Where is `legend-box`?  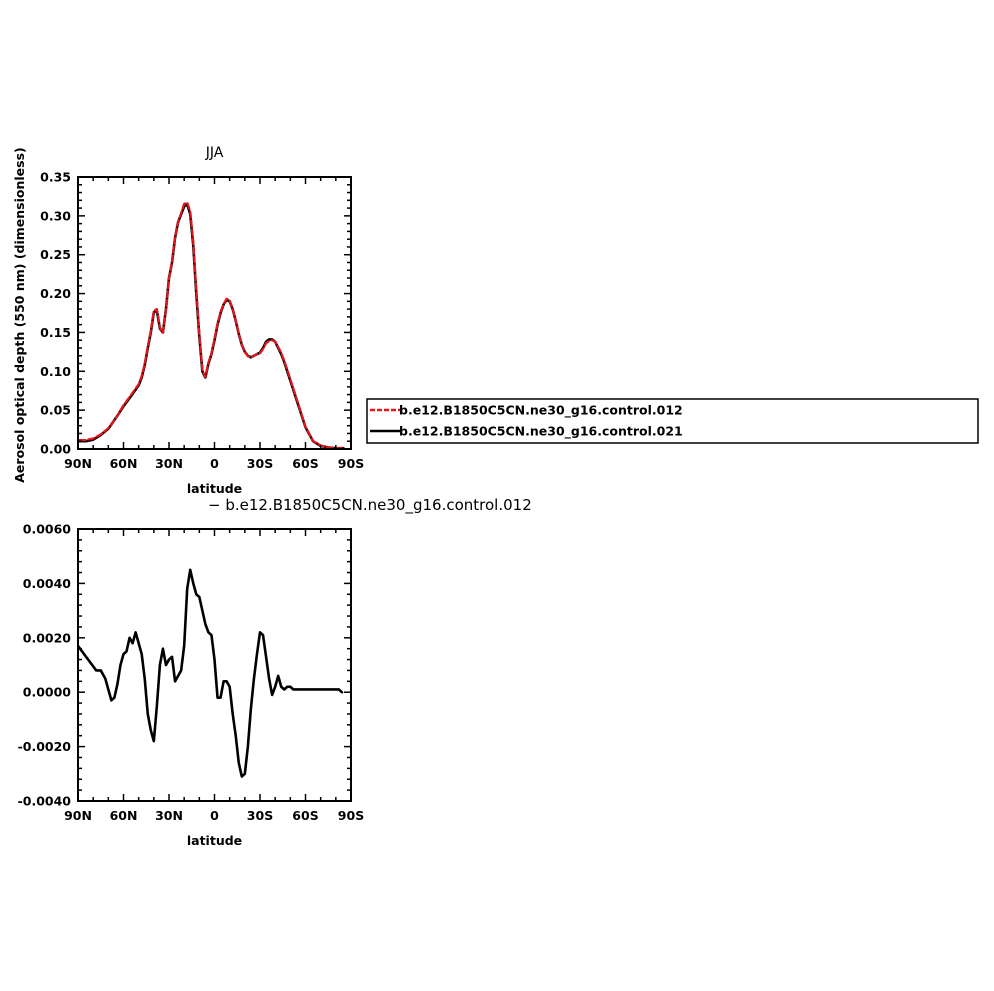 legend-box is located at coordinates (672, 421).